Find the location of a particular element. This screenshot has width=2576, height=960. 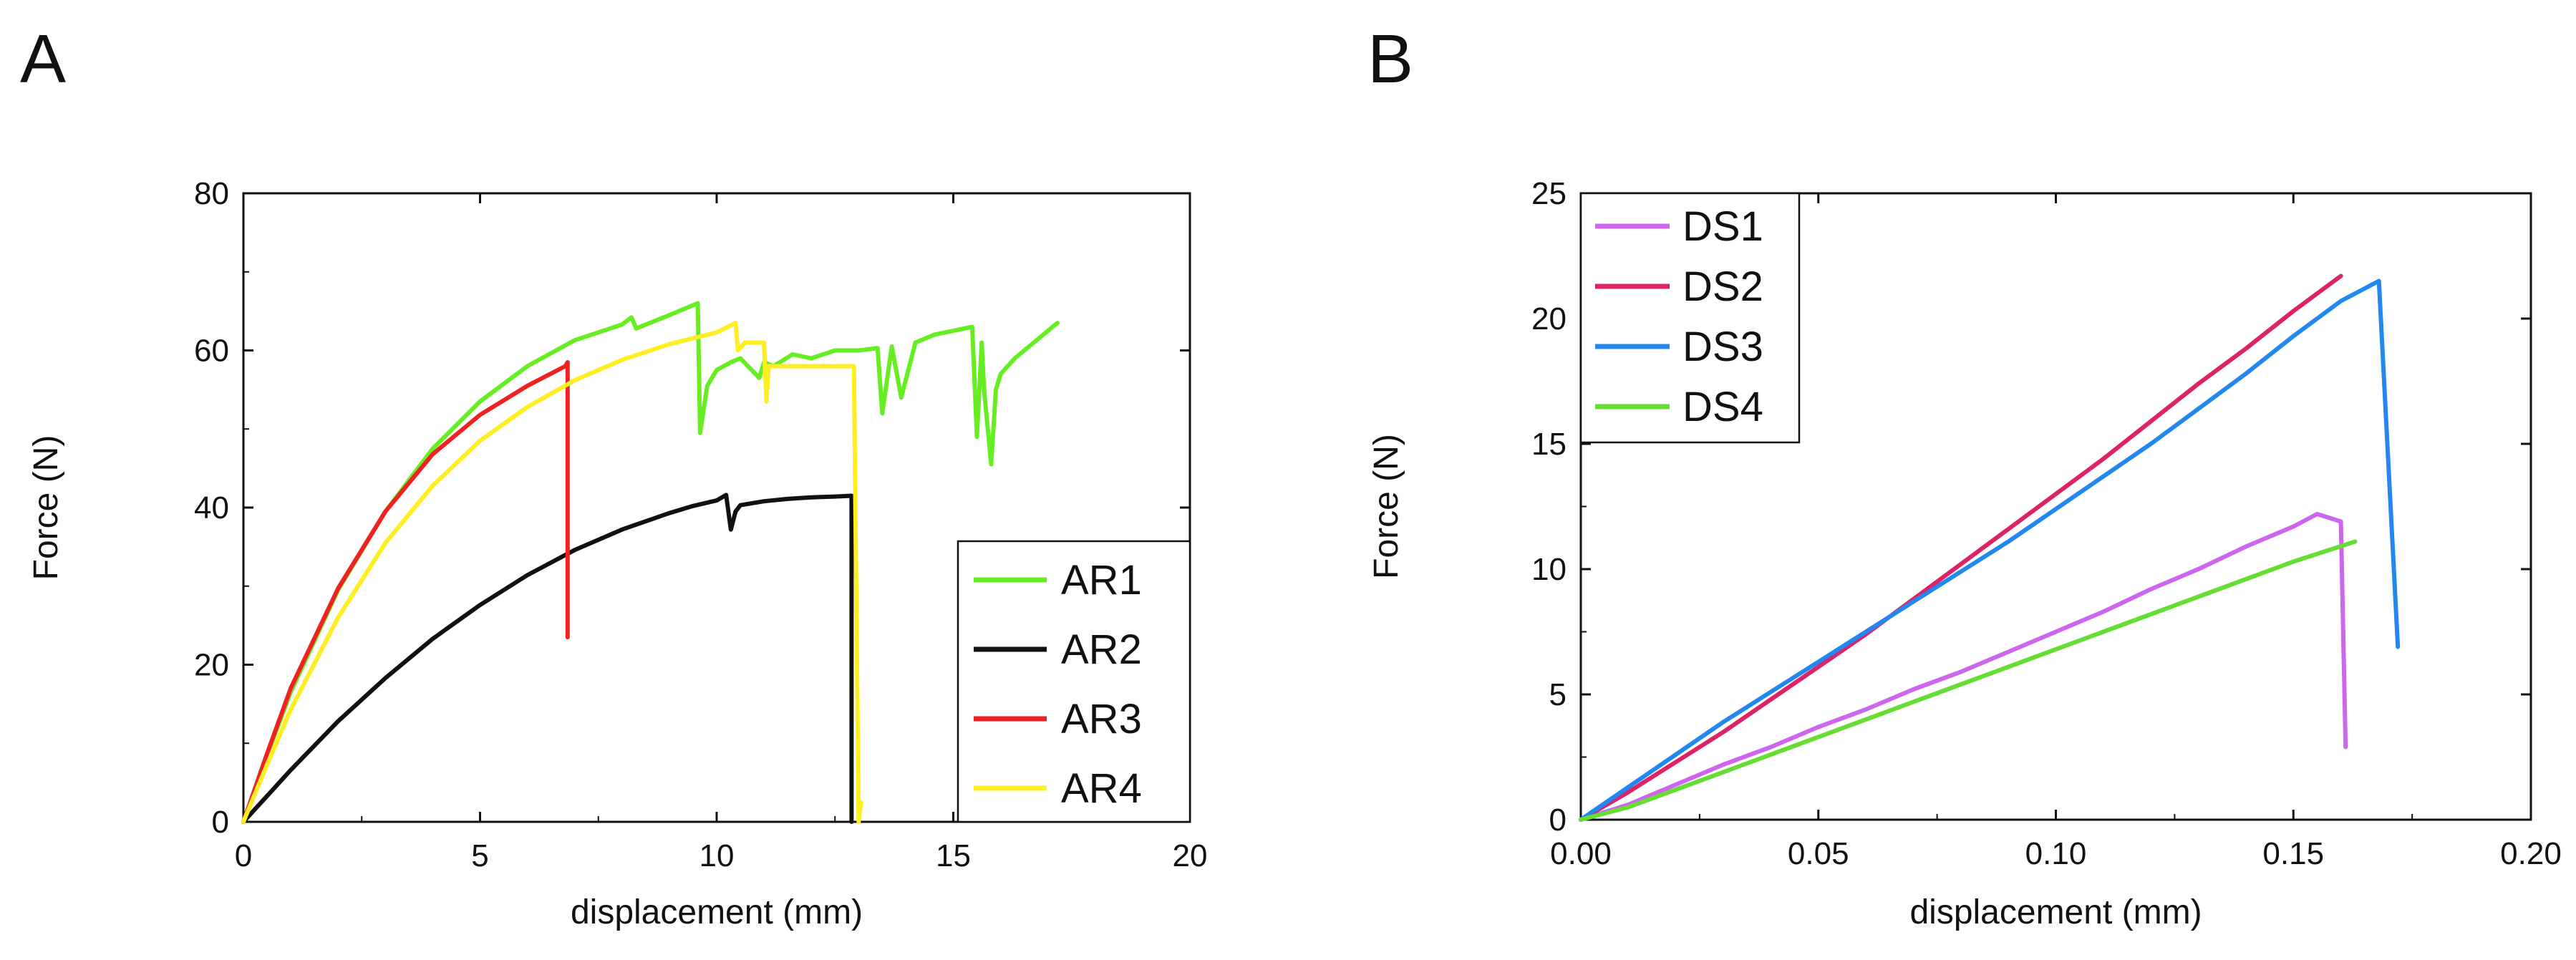

legend-label-ar3: AR3 is located at coordinates (1102, 719).